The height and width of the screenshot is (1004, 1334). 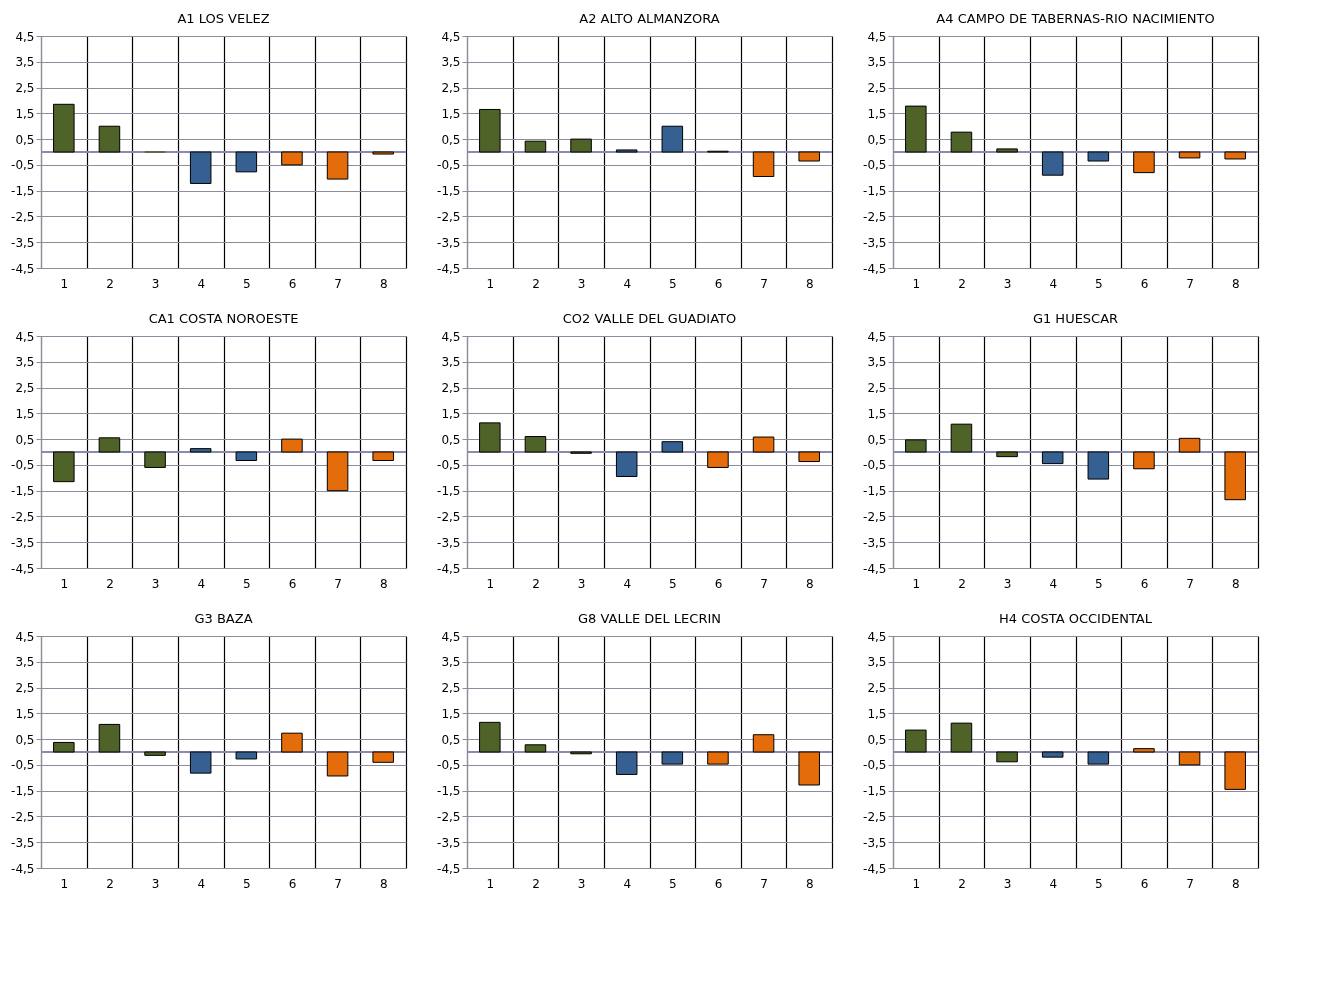 What do you see at coordinates (649, 318) in the screenshot?
I see `chart-title: CO2 VALLE DEL GUADIATO` at bounding box center [649, 318].